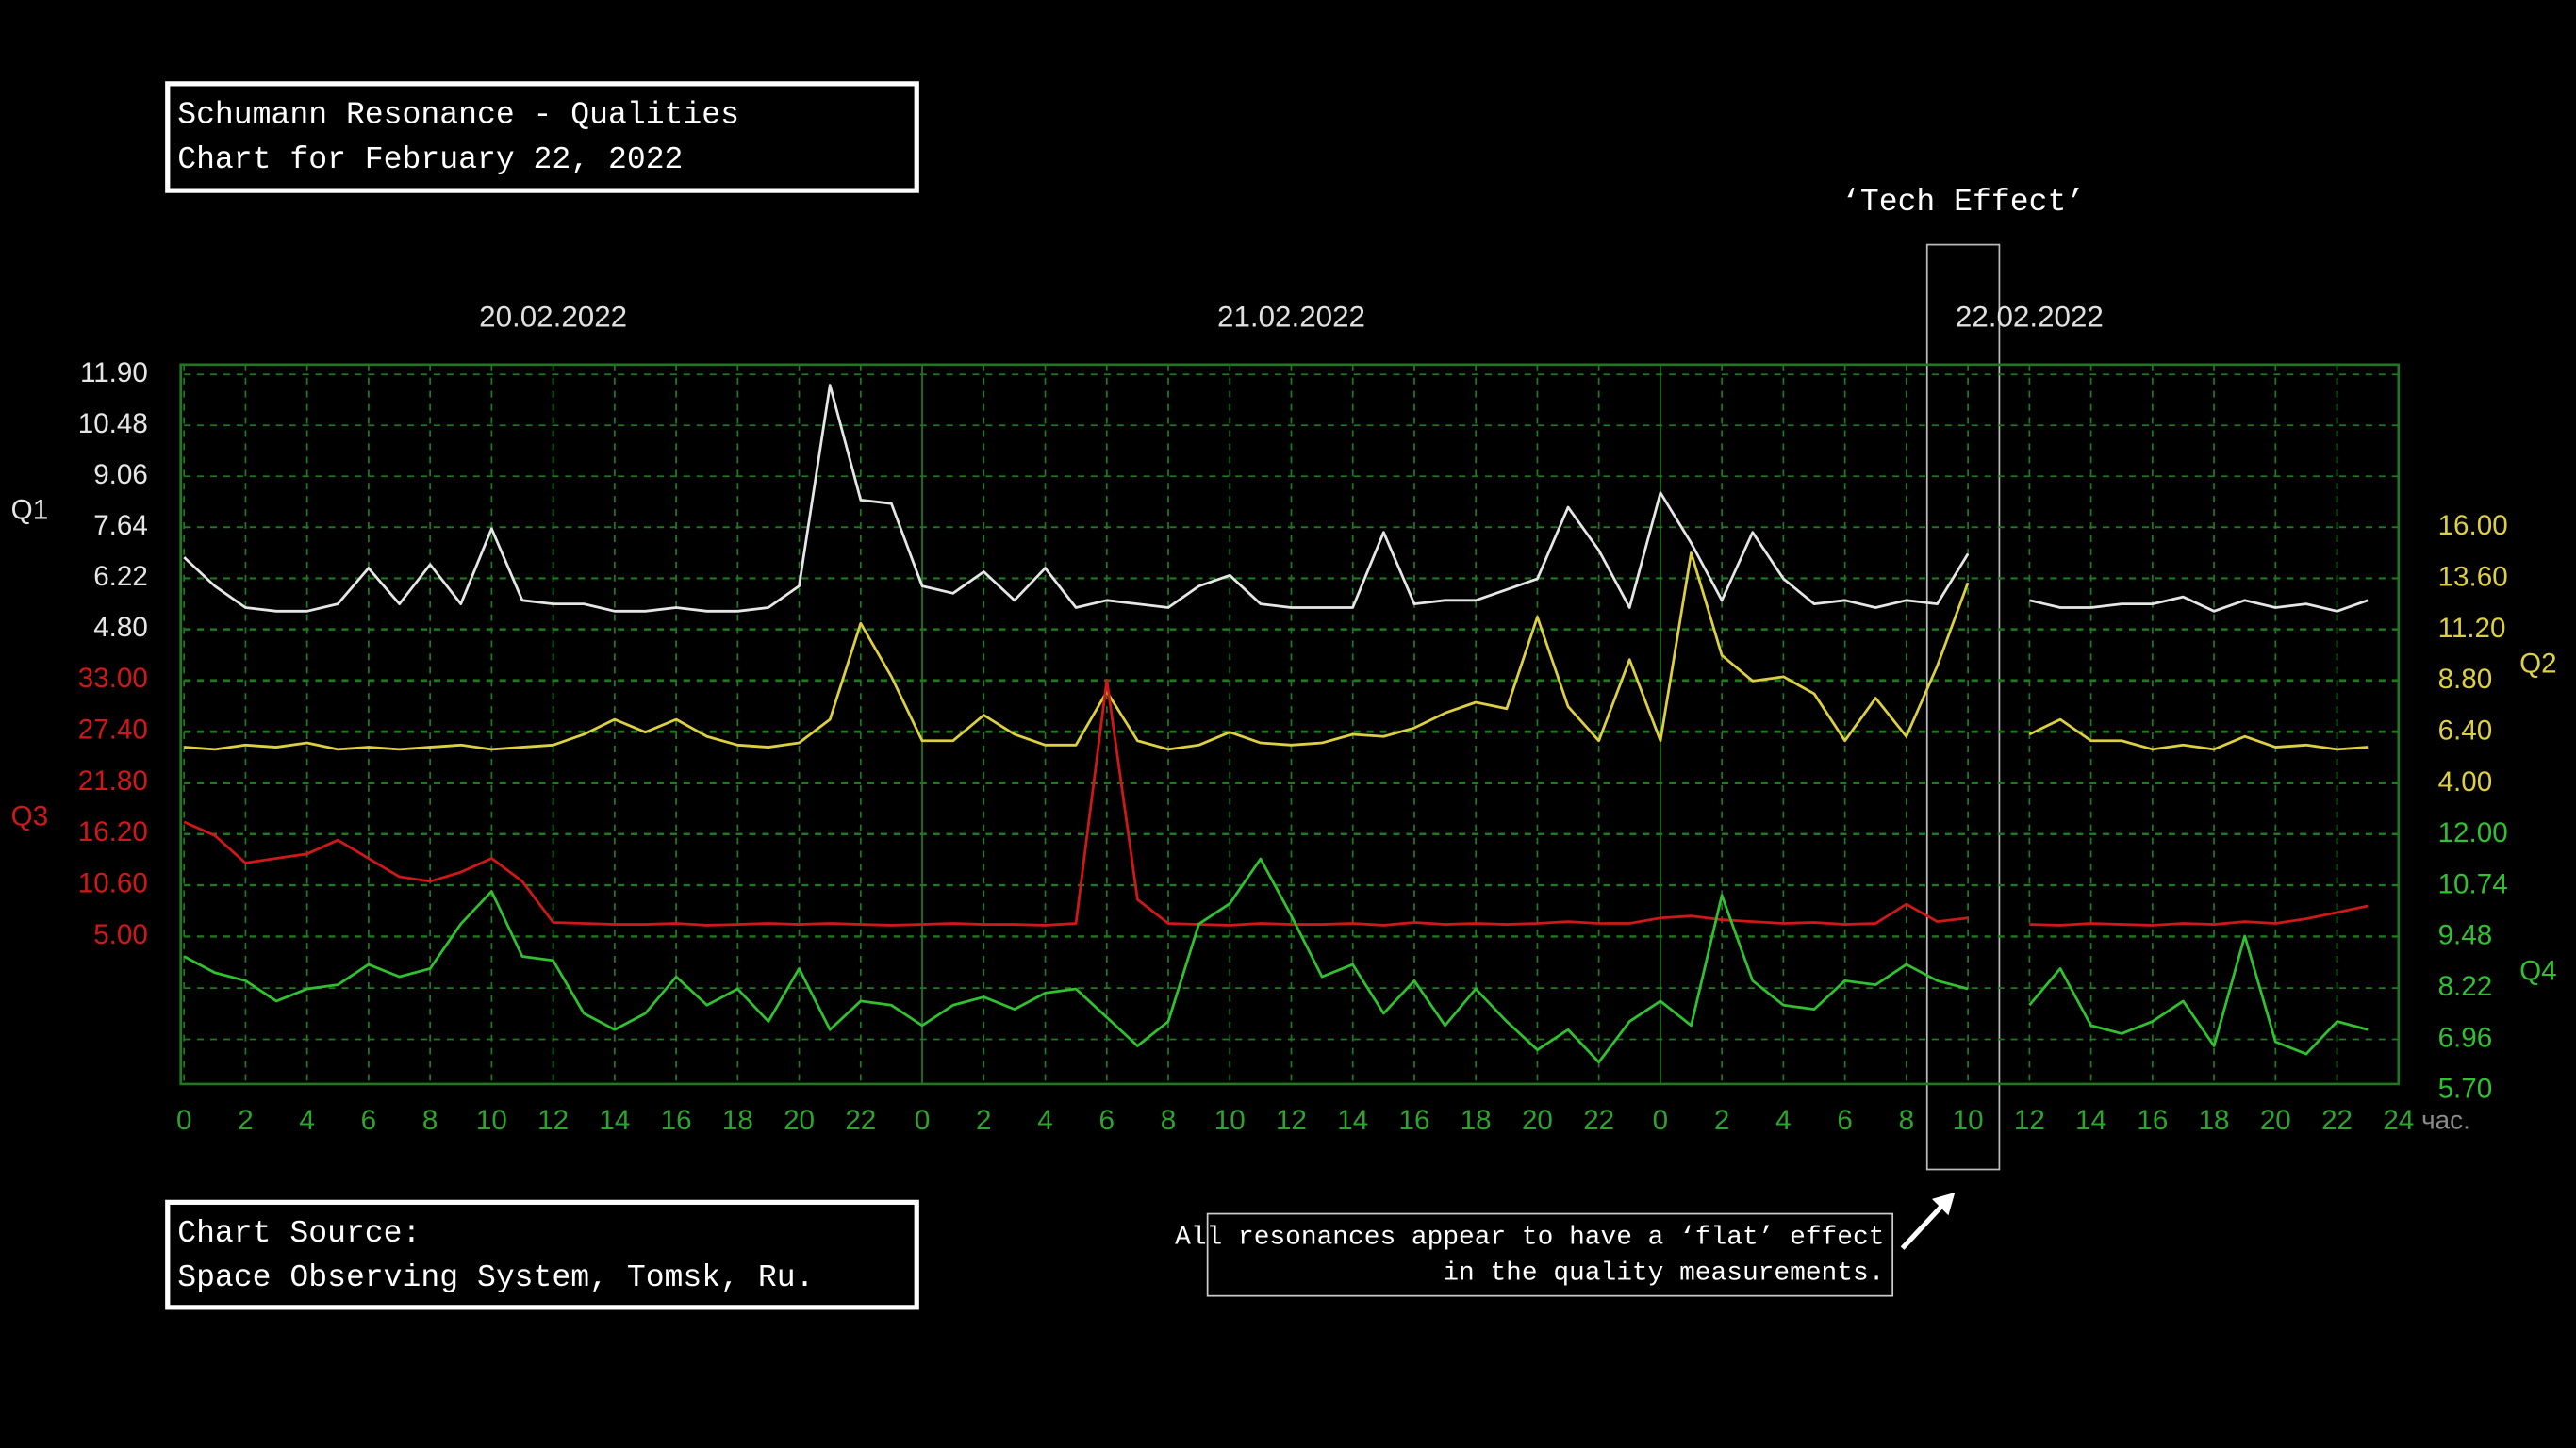 Image resolution: width=2576 pixels, height=1448 pixels. What do you see at coordinates (2465, 935) in the screenshot?
I see `y-tick-label: 9.48` at bounding box center [2465, 935].